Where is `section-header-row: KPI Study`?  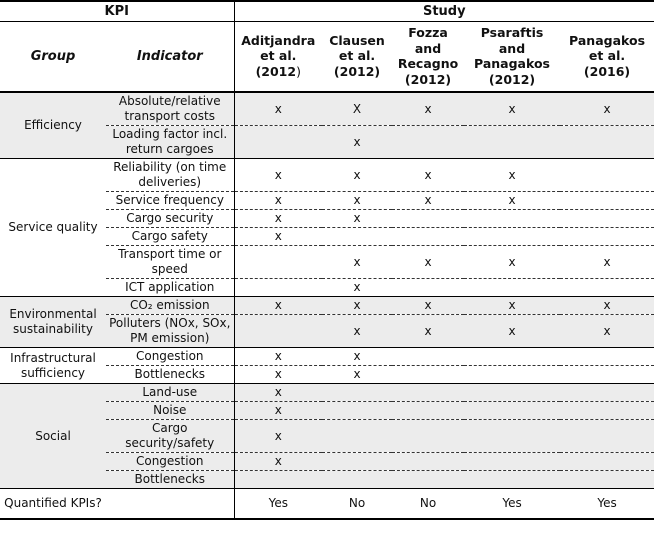
section-header-row: KPI Study is located at coordinates (327, 11).